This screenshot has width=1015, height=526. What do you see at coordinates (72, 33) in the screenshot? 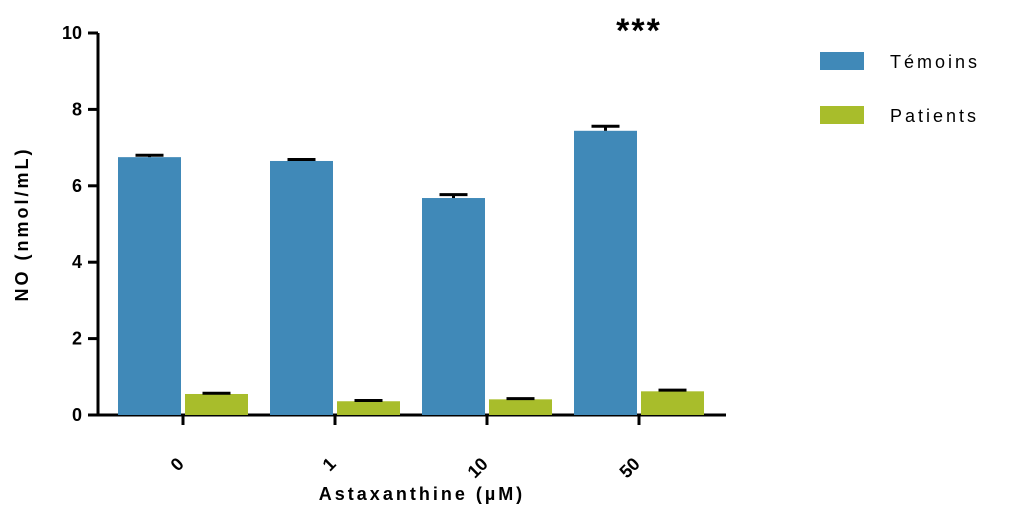
I see `y-tick-label: 10` at bounding box center [72, 33].